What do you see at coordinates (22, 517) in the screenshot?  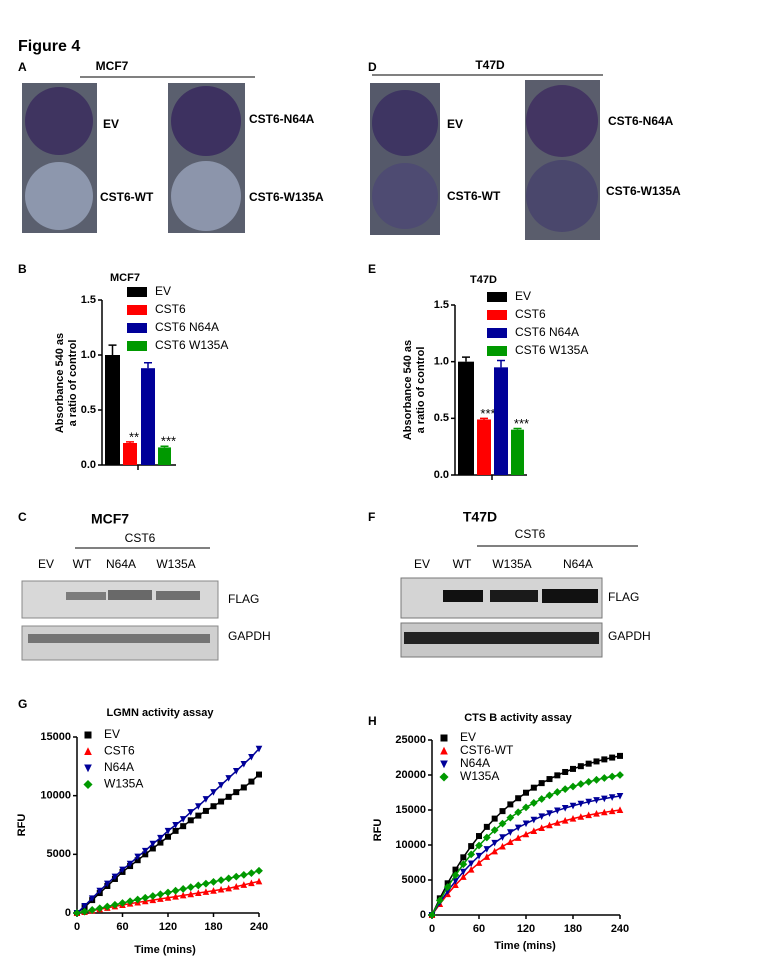 I see `panel-letter: C` at bounding box center [22, 517].